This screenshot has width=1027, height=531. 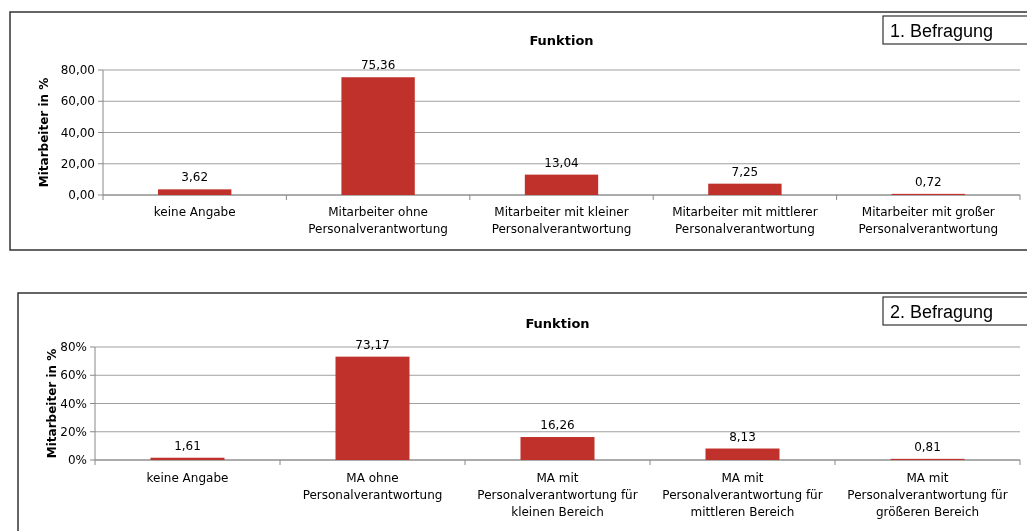 I want to click on y-tick-label: 0,00, so click(x=81, y=195).